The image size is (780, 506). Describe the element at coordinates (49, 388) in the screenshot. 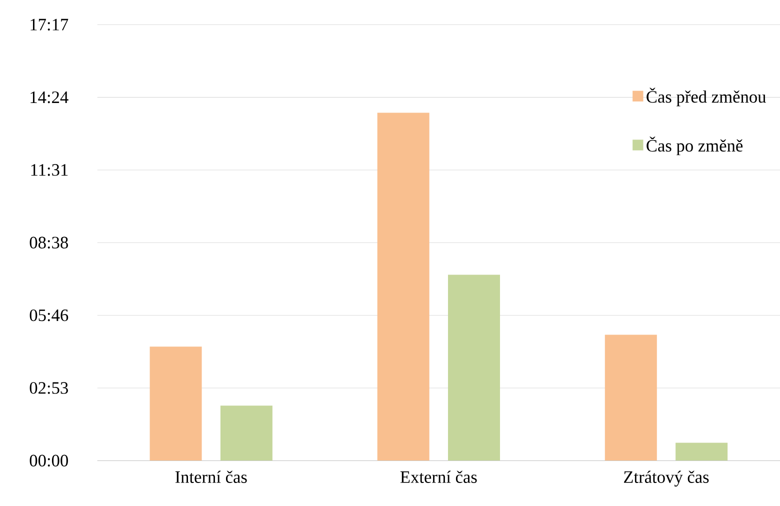

I see `y-tick-label: 02:53` at that location.